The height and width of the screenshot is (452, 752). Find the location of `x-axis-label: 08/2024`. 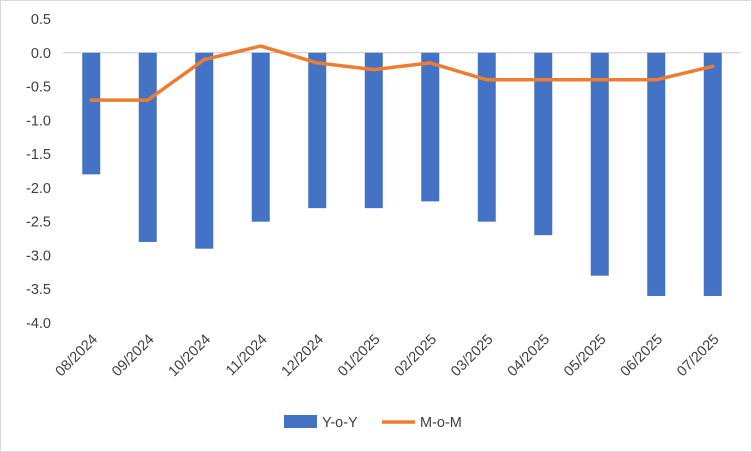

x-axis-label: 08/2024 is located at coordinates (77, 356).